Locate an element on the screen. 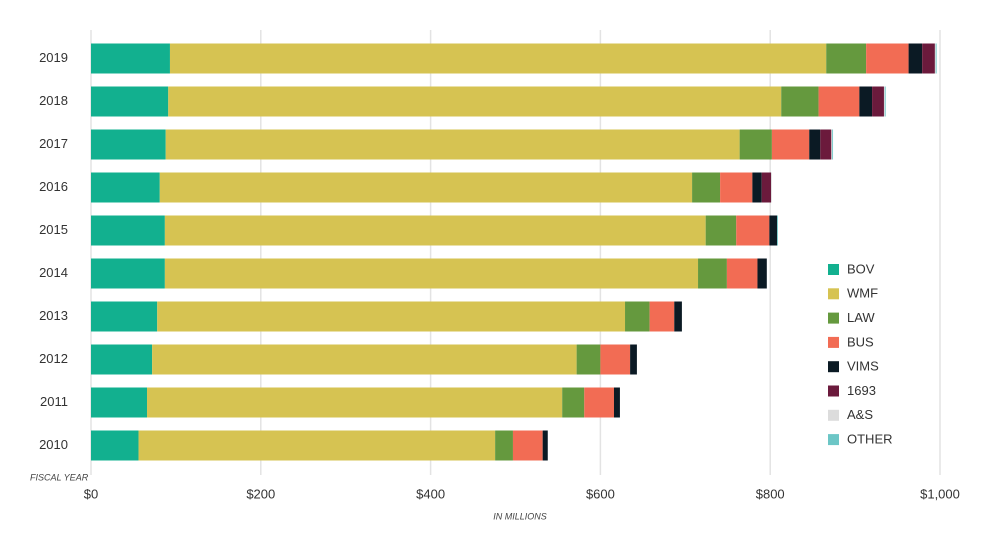 This screenshot has width=1000, height=542. y-tick-label: 2017 is located at coordinates (53, 143).